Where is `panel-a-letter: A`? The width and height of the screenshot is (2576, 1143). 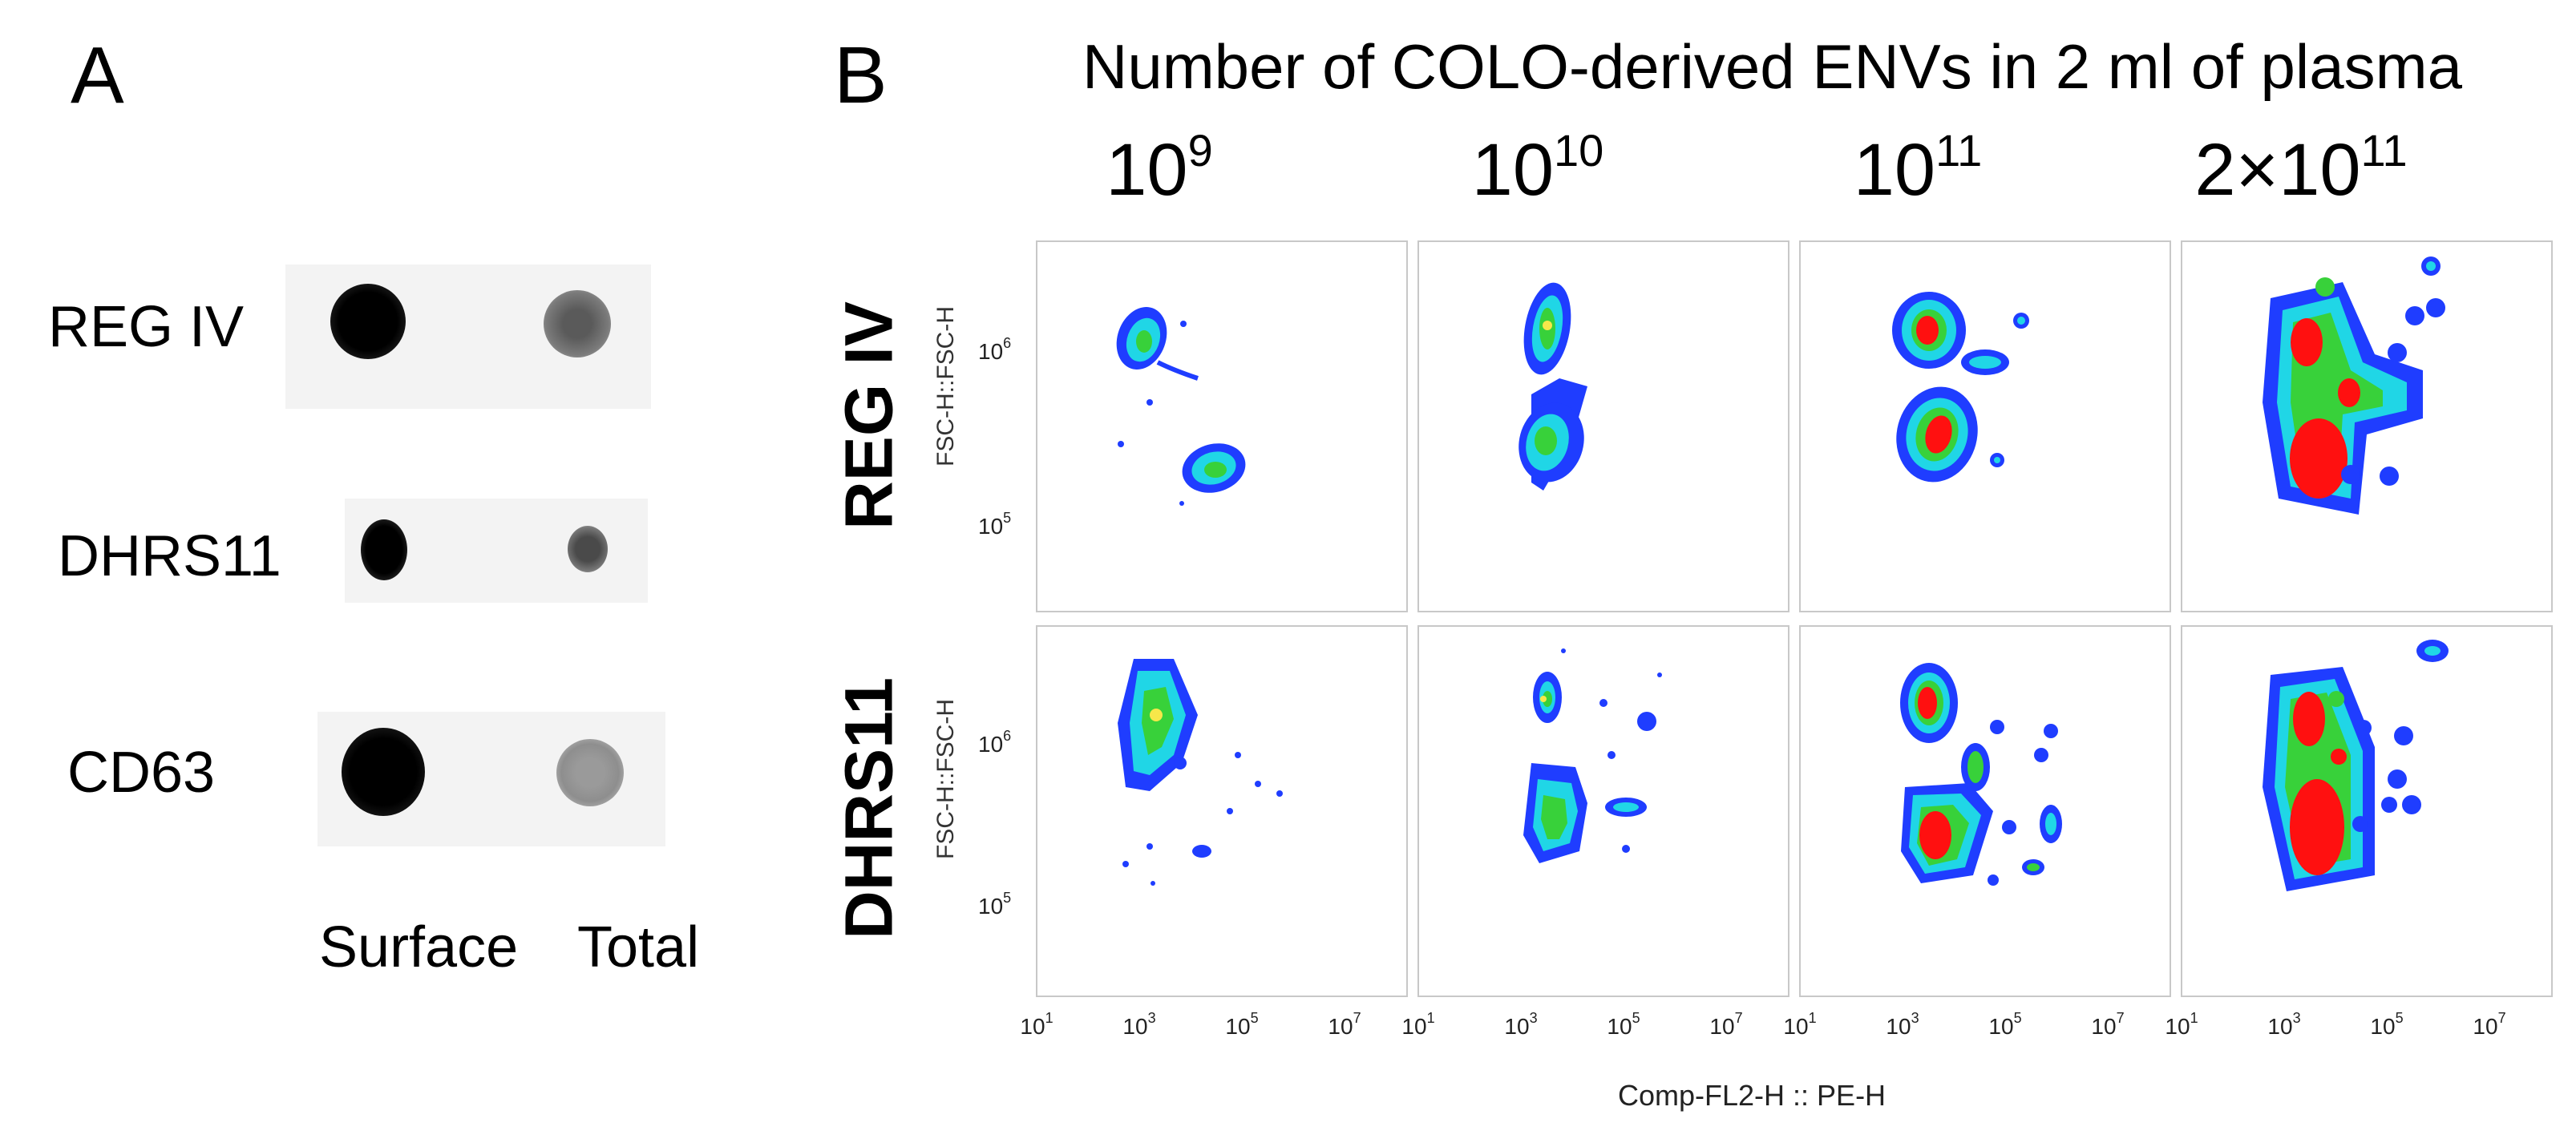
panel-a-letter: A is located at coordinates (97, 75).